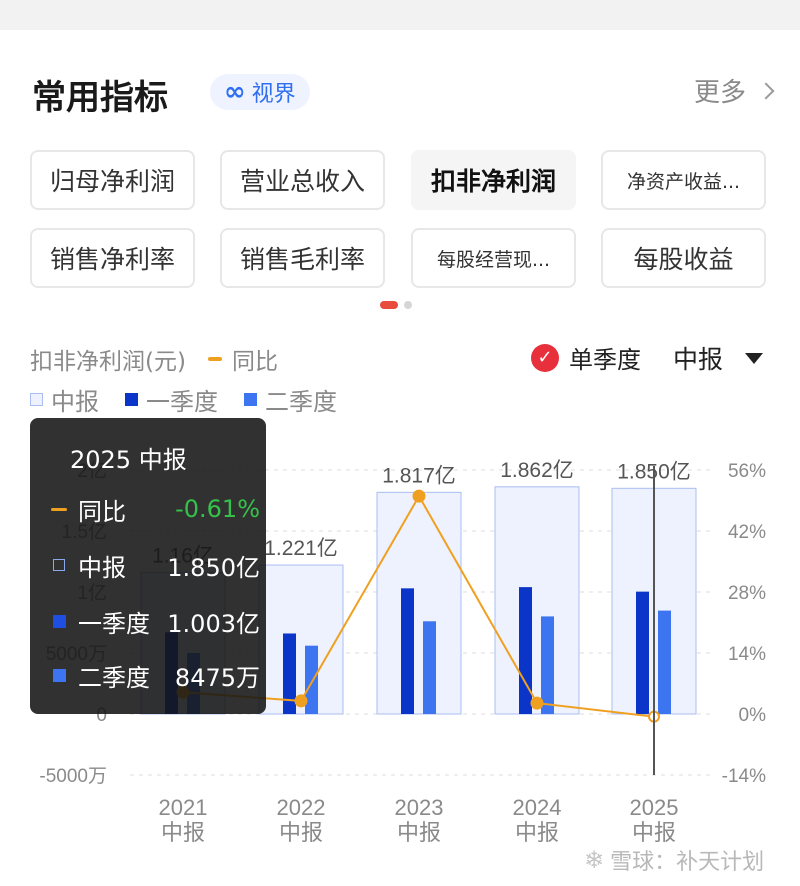 This screenshot has height=886, width=800. Describe the element at coordinates (108, 362) in the screenshot. I see `metric-unit-label: 扣非净利润(元)` at that location.